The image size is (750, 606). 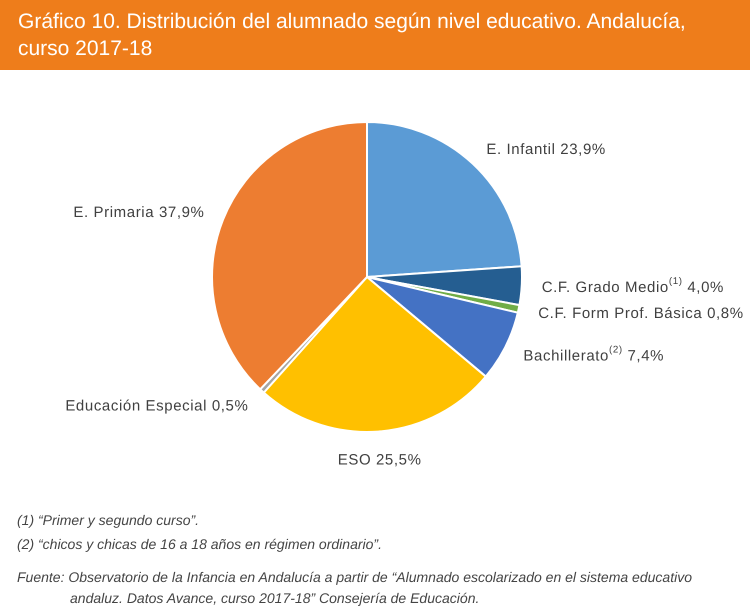 I want to click on slice-label: C.F. Form Prof. Básica, so click(x=620, y=313).